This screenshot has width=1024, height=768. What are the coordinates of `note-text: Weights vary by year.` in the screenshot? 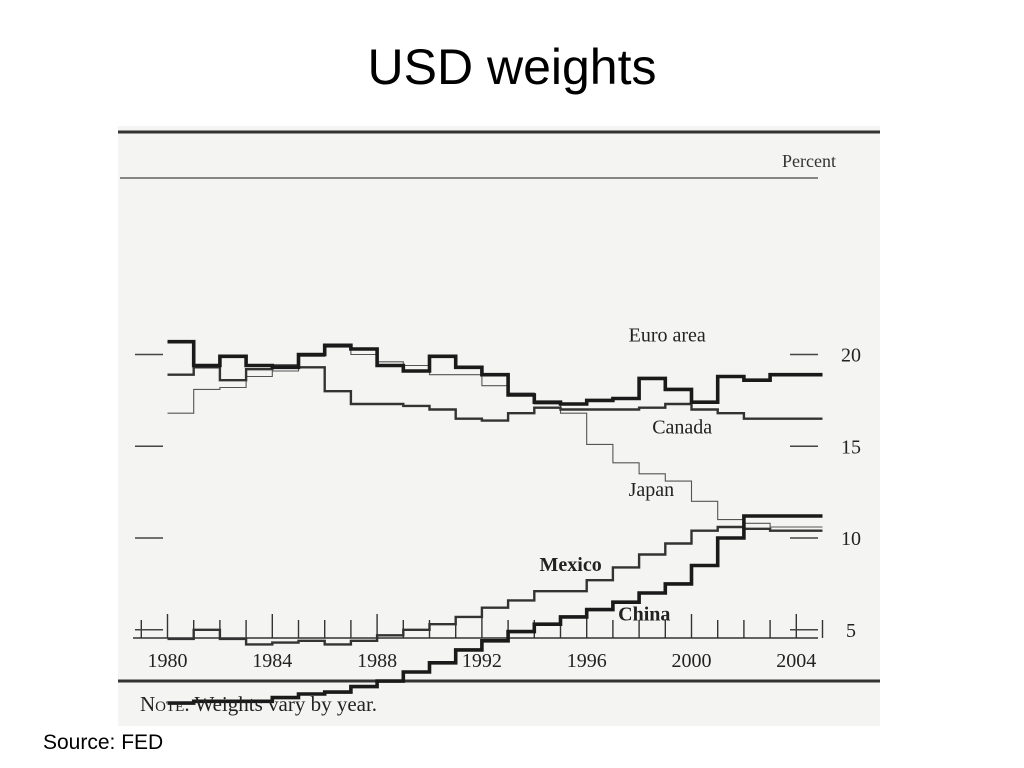 It's located at (286, 704).